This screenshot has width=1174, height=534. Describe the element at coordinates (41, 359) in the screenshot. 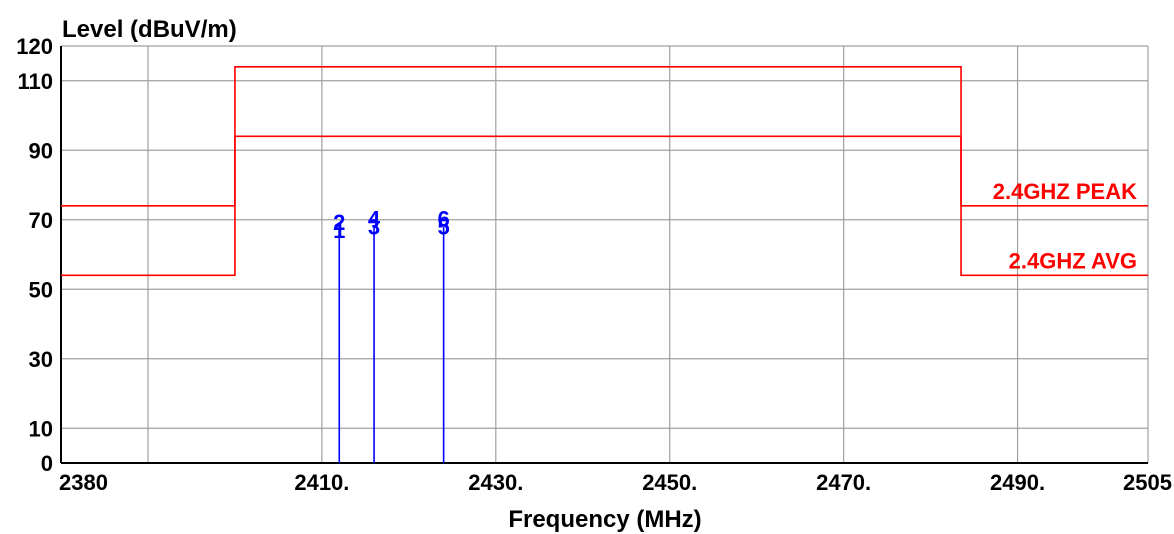

I see `y-tick-label: 30` at that location.